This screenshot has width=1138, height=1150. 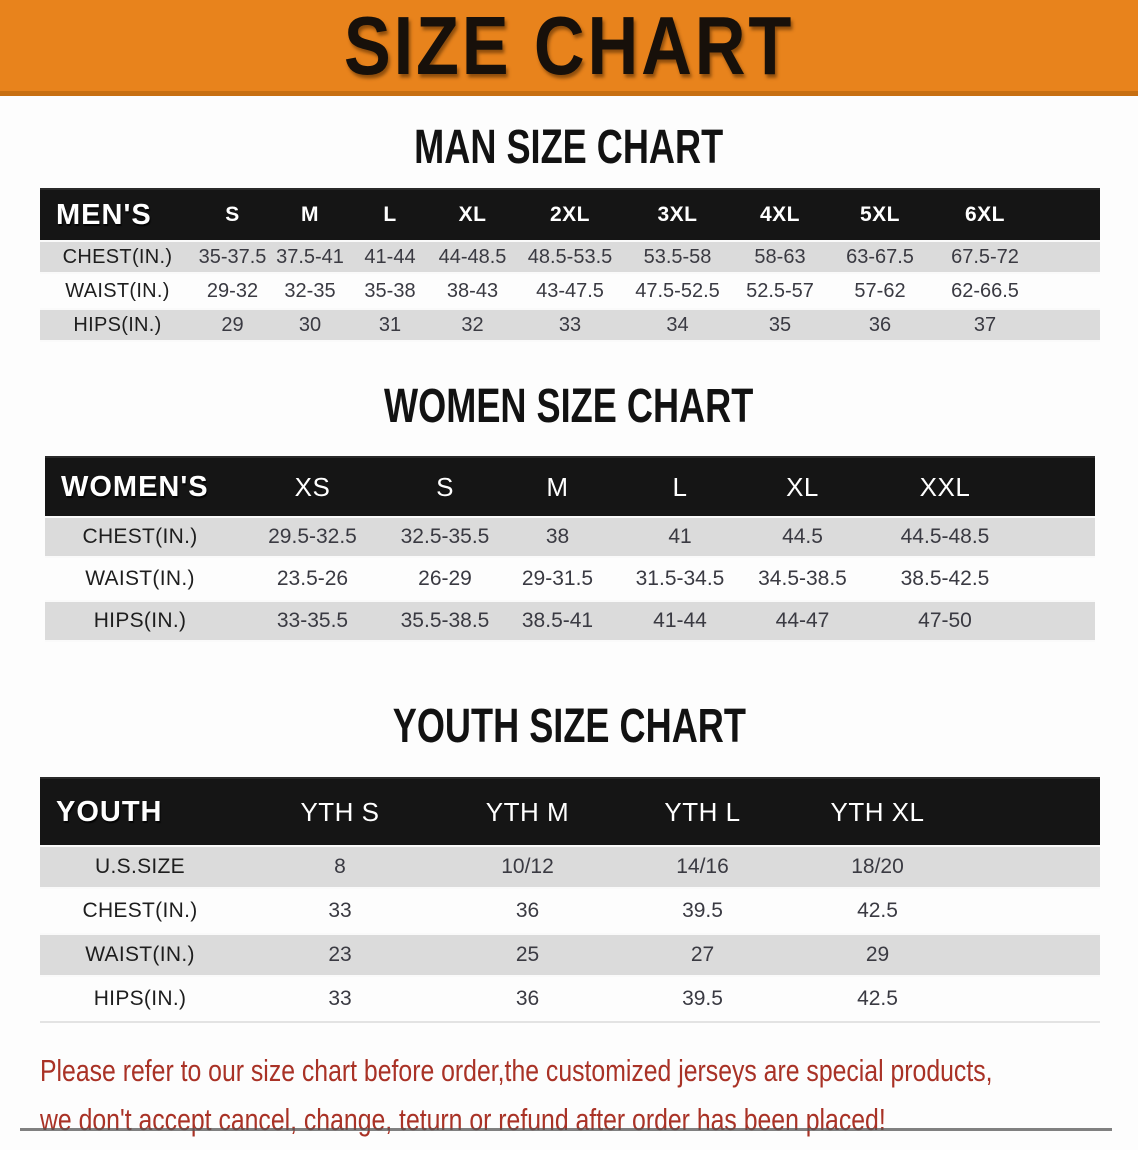 What do you see at coordinates (570, 911) in the screenshot?
I see `youth-chest-row: CHEST(IN.) 33 36 39.5 42.5` at bounding box center [570, 911].